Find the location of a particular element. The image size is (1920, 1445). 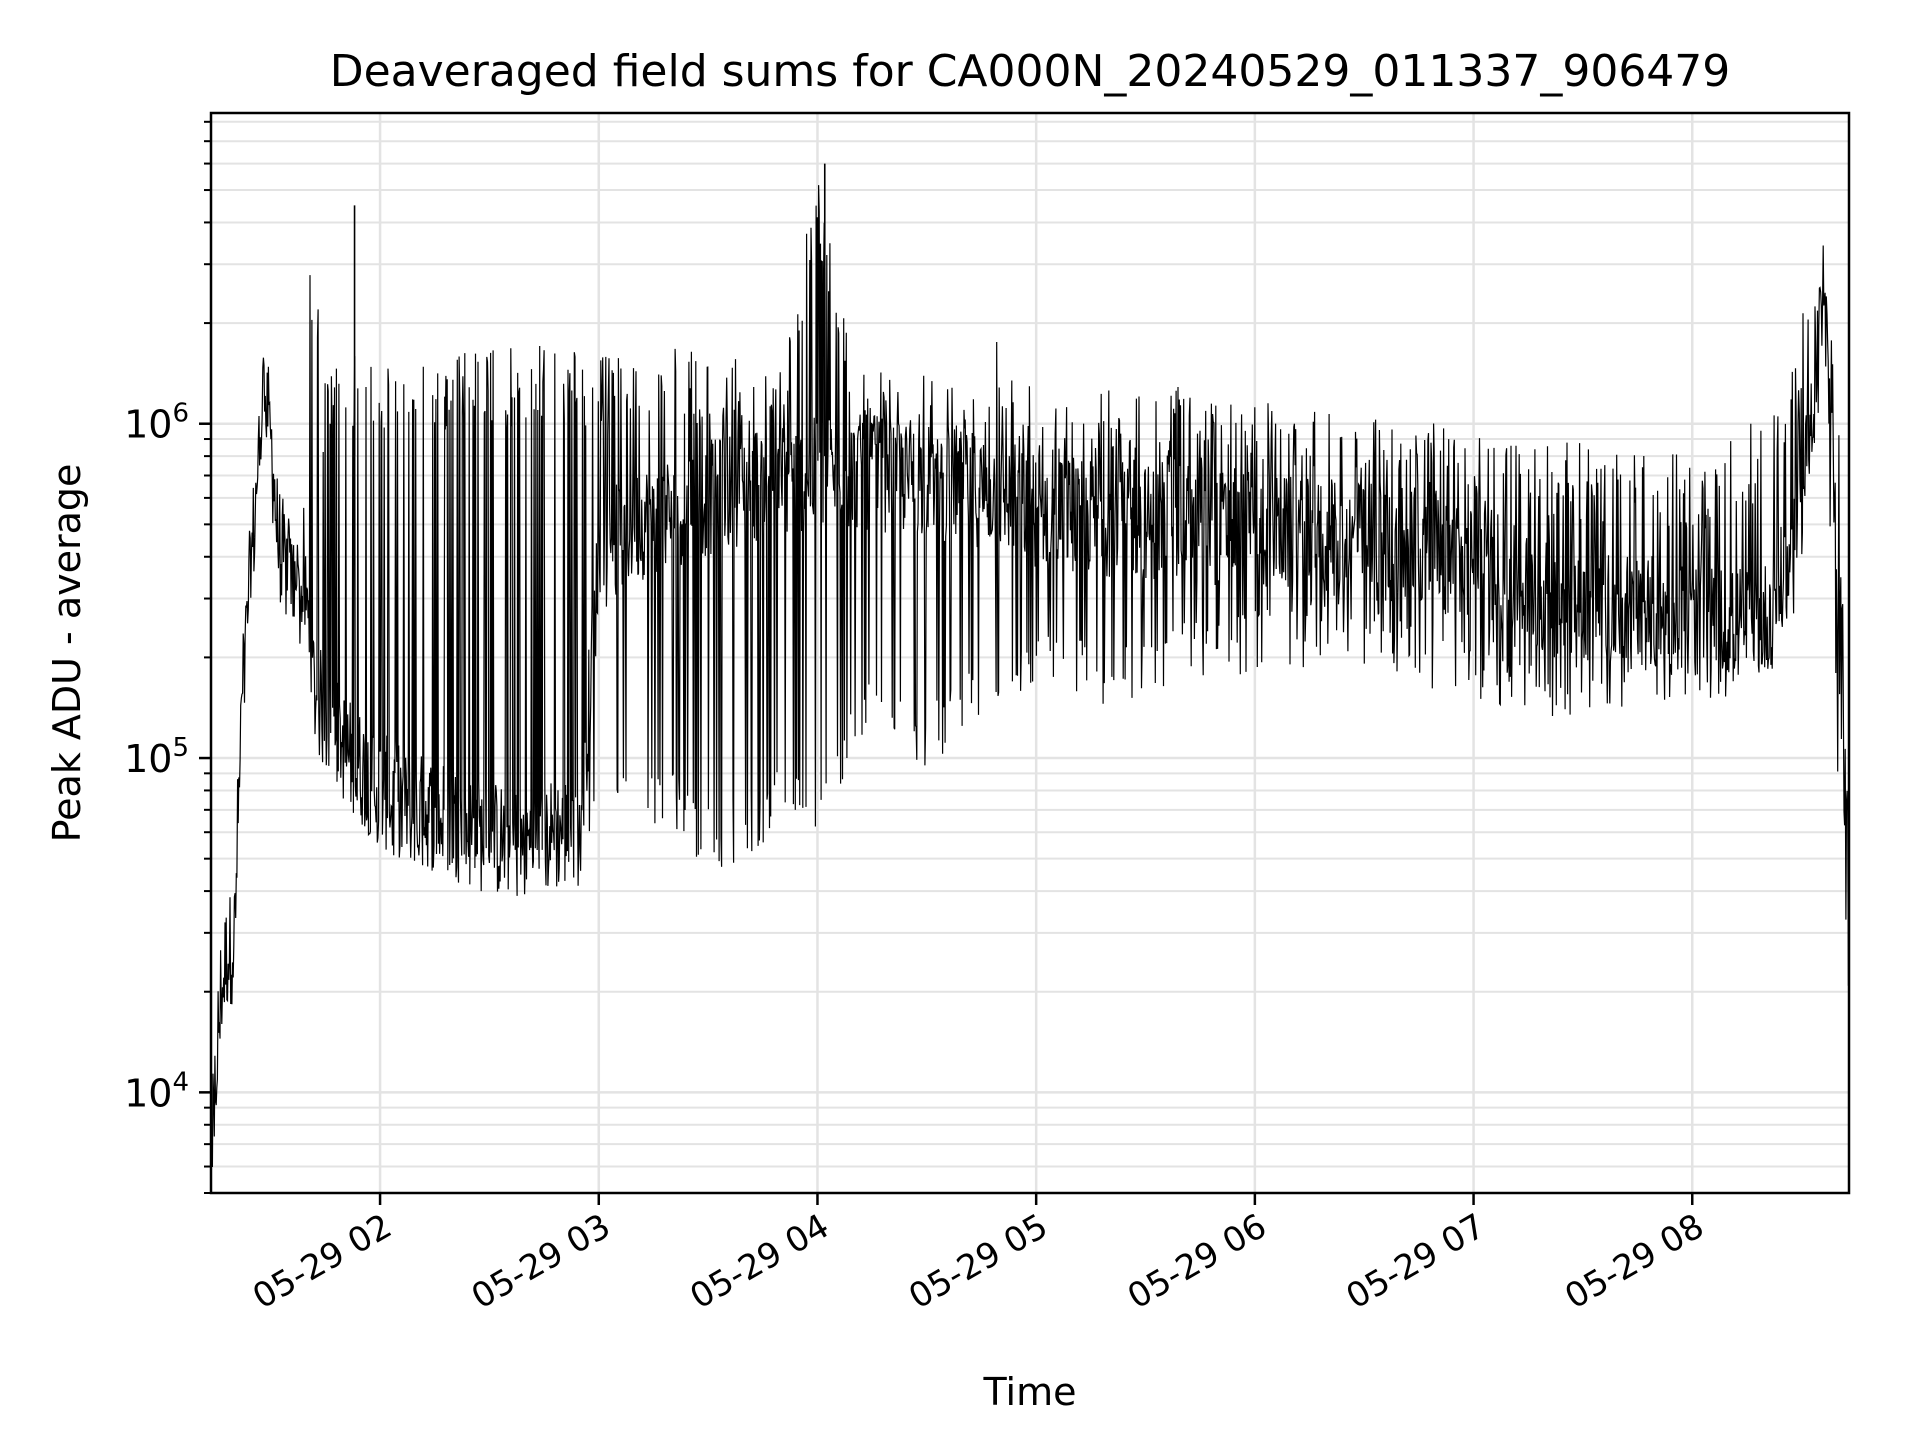

y-tick-label: 10⁵ is located at coordinates (156, 757).